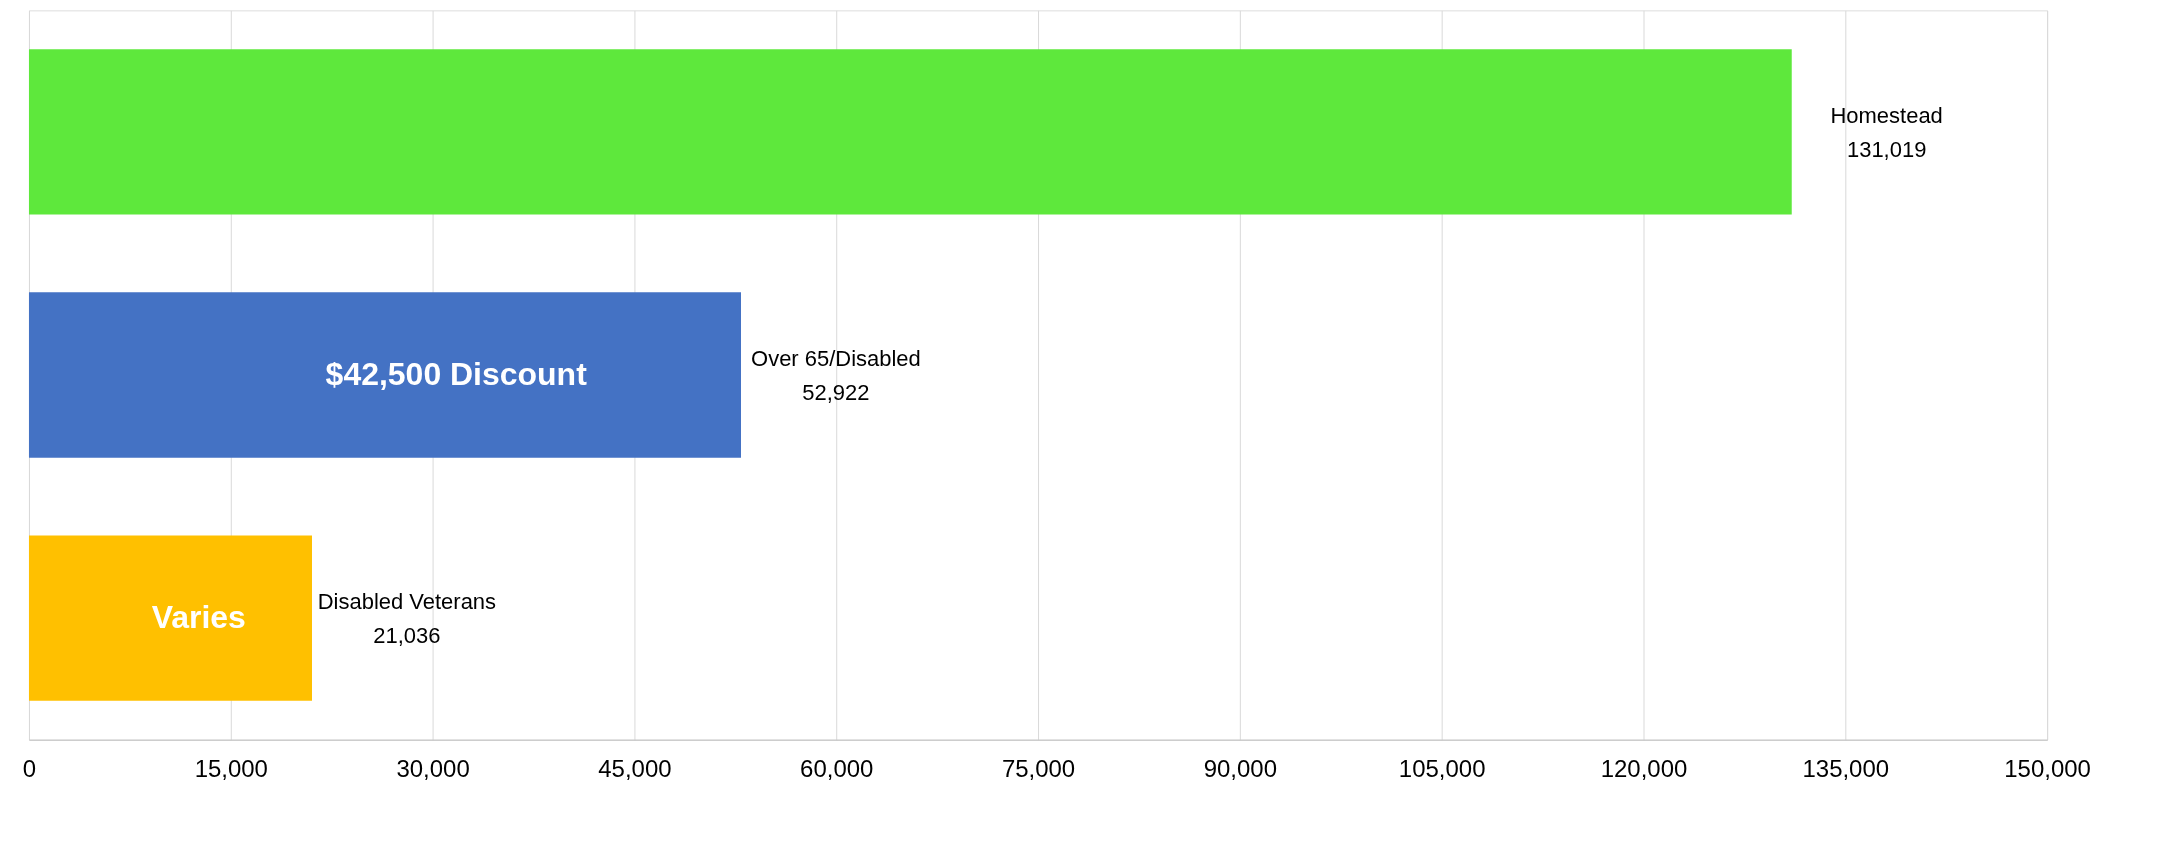 The height and width of the screenshot is (849, 2171). What do you see at coordinates (433, 769) in the screenshot?
I see `x-tick-label: 30,000` at bounding box center [433, 769].